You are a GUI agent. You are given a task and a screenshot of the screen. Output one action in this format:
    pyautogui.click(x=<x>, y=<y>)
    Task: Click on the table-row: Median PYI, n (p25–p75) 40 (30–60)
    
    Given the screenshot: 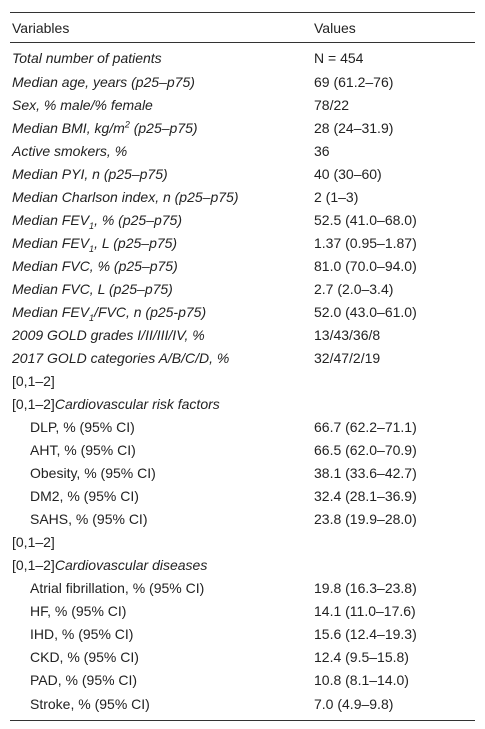 What is the action you would take?
    pyautogui.click(x=242, y=173)
    